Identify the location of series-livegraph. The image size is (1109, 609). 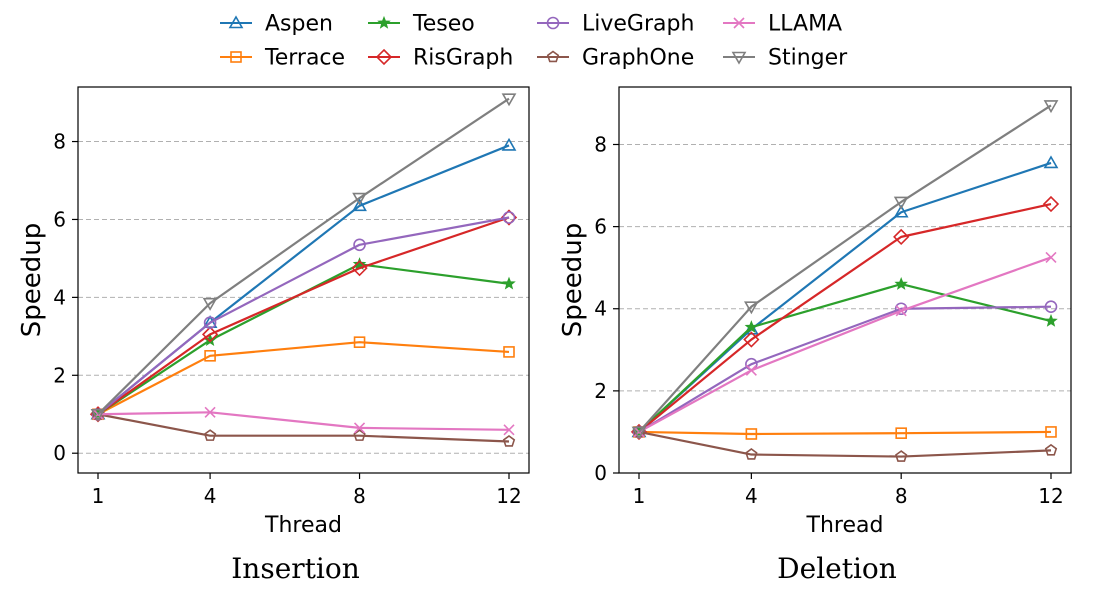
(845, 369).